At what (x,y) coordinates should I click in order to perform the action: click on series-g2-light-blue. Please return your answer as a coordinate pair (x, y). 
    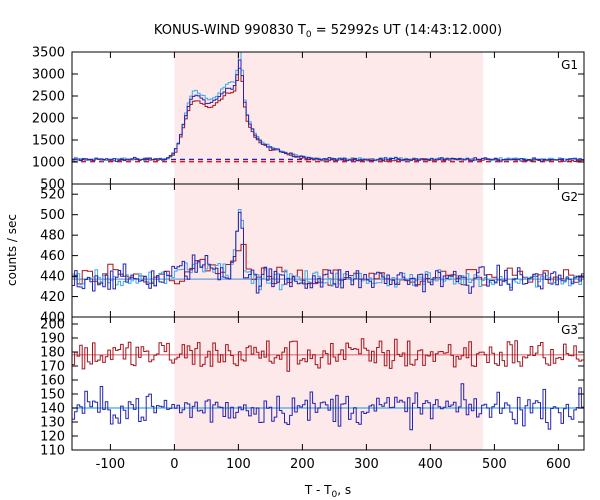
    Looking at the image, I should click on (328, 250).